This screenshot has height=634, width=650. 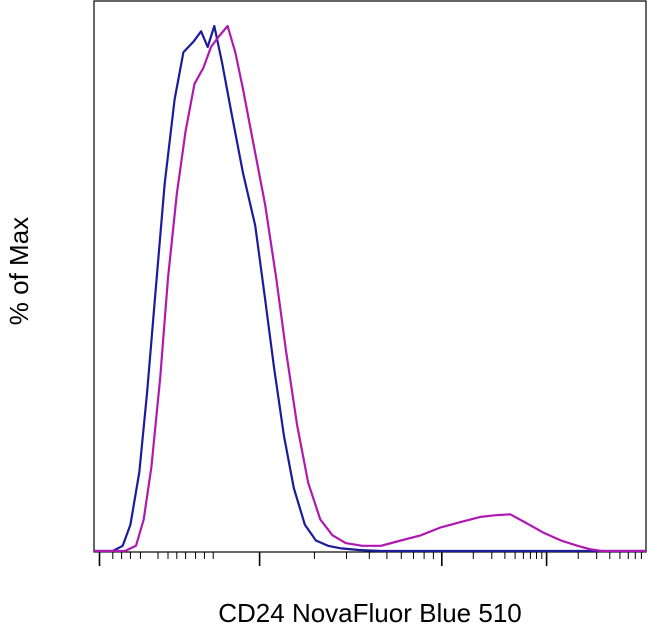 I want to click on y-axis-label: % of Max, so click(x=19, y=271).